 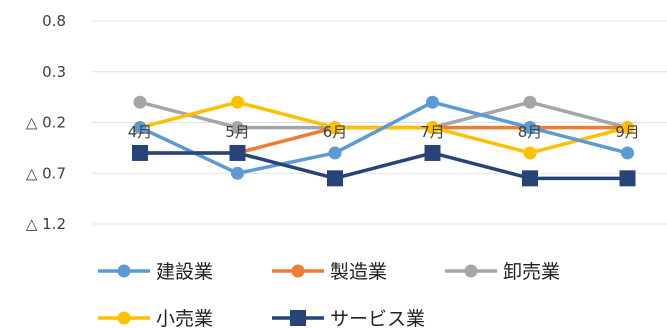 What do you see at coordinates (184, 272) in the screenshot?
I see `legend-label: 建設業` at bounding box center [184, 272].